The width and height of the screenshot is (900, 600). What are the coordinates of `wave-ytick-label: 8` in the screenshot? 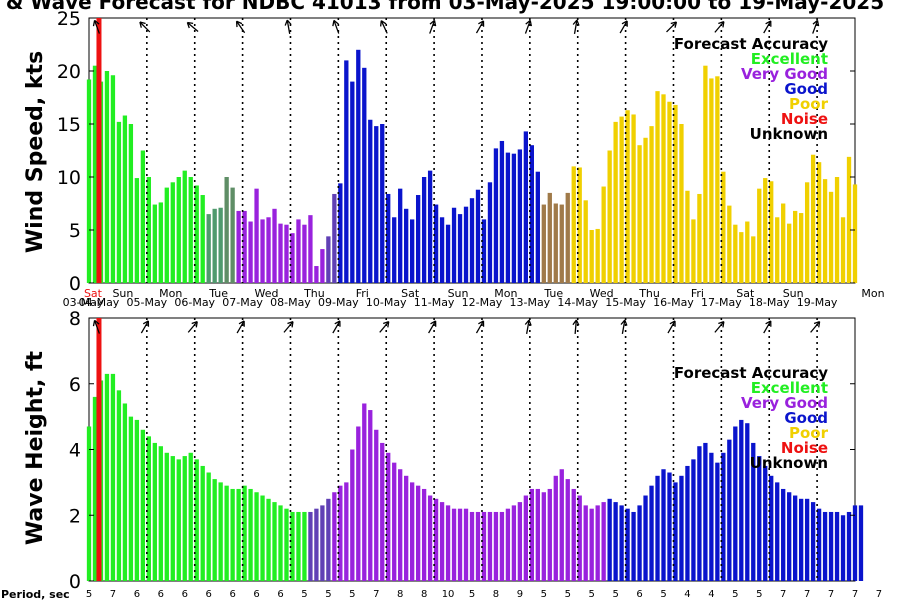 It's located at (75, 319).